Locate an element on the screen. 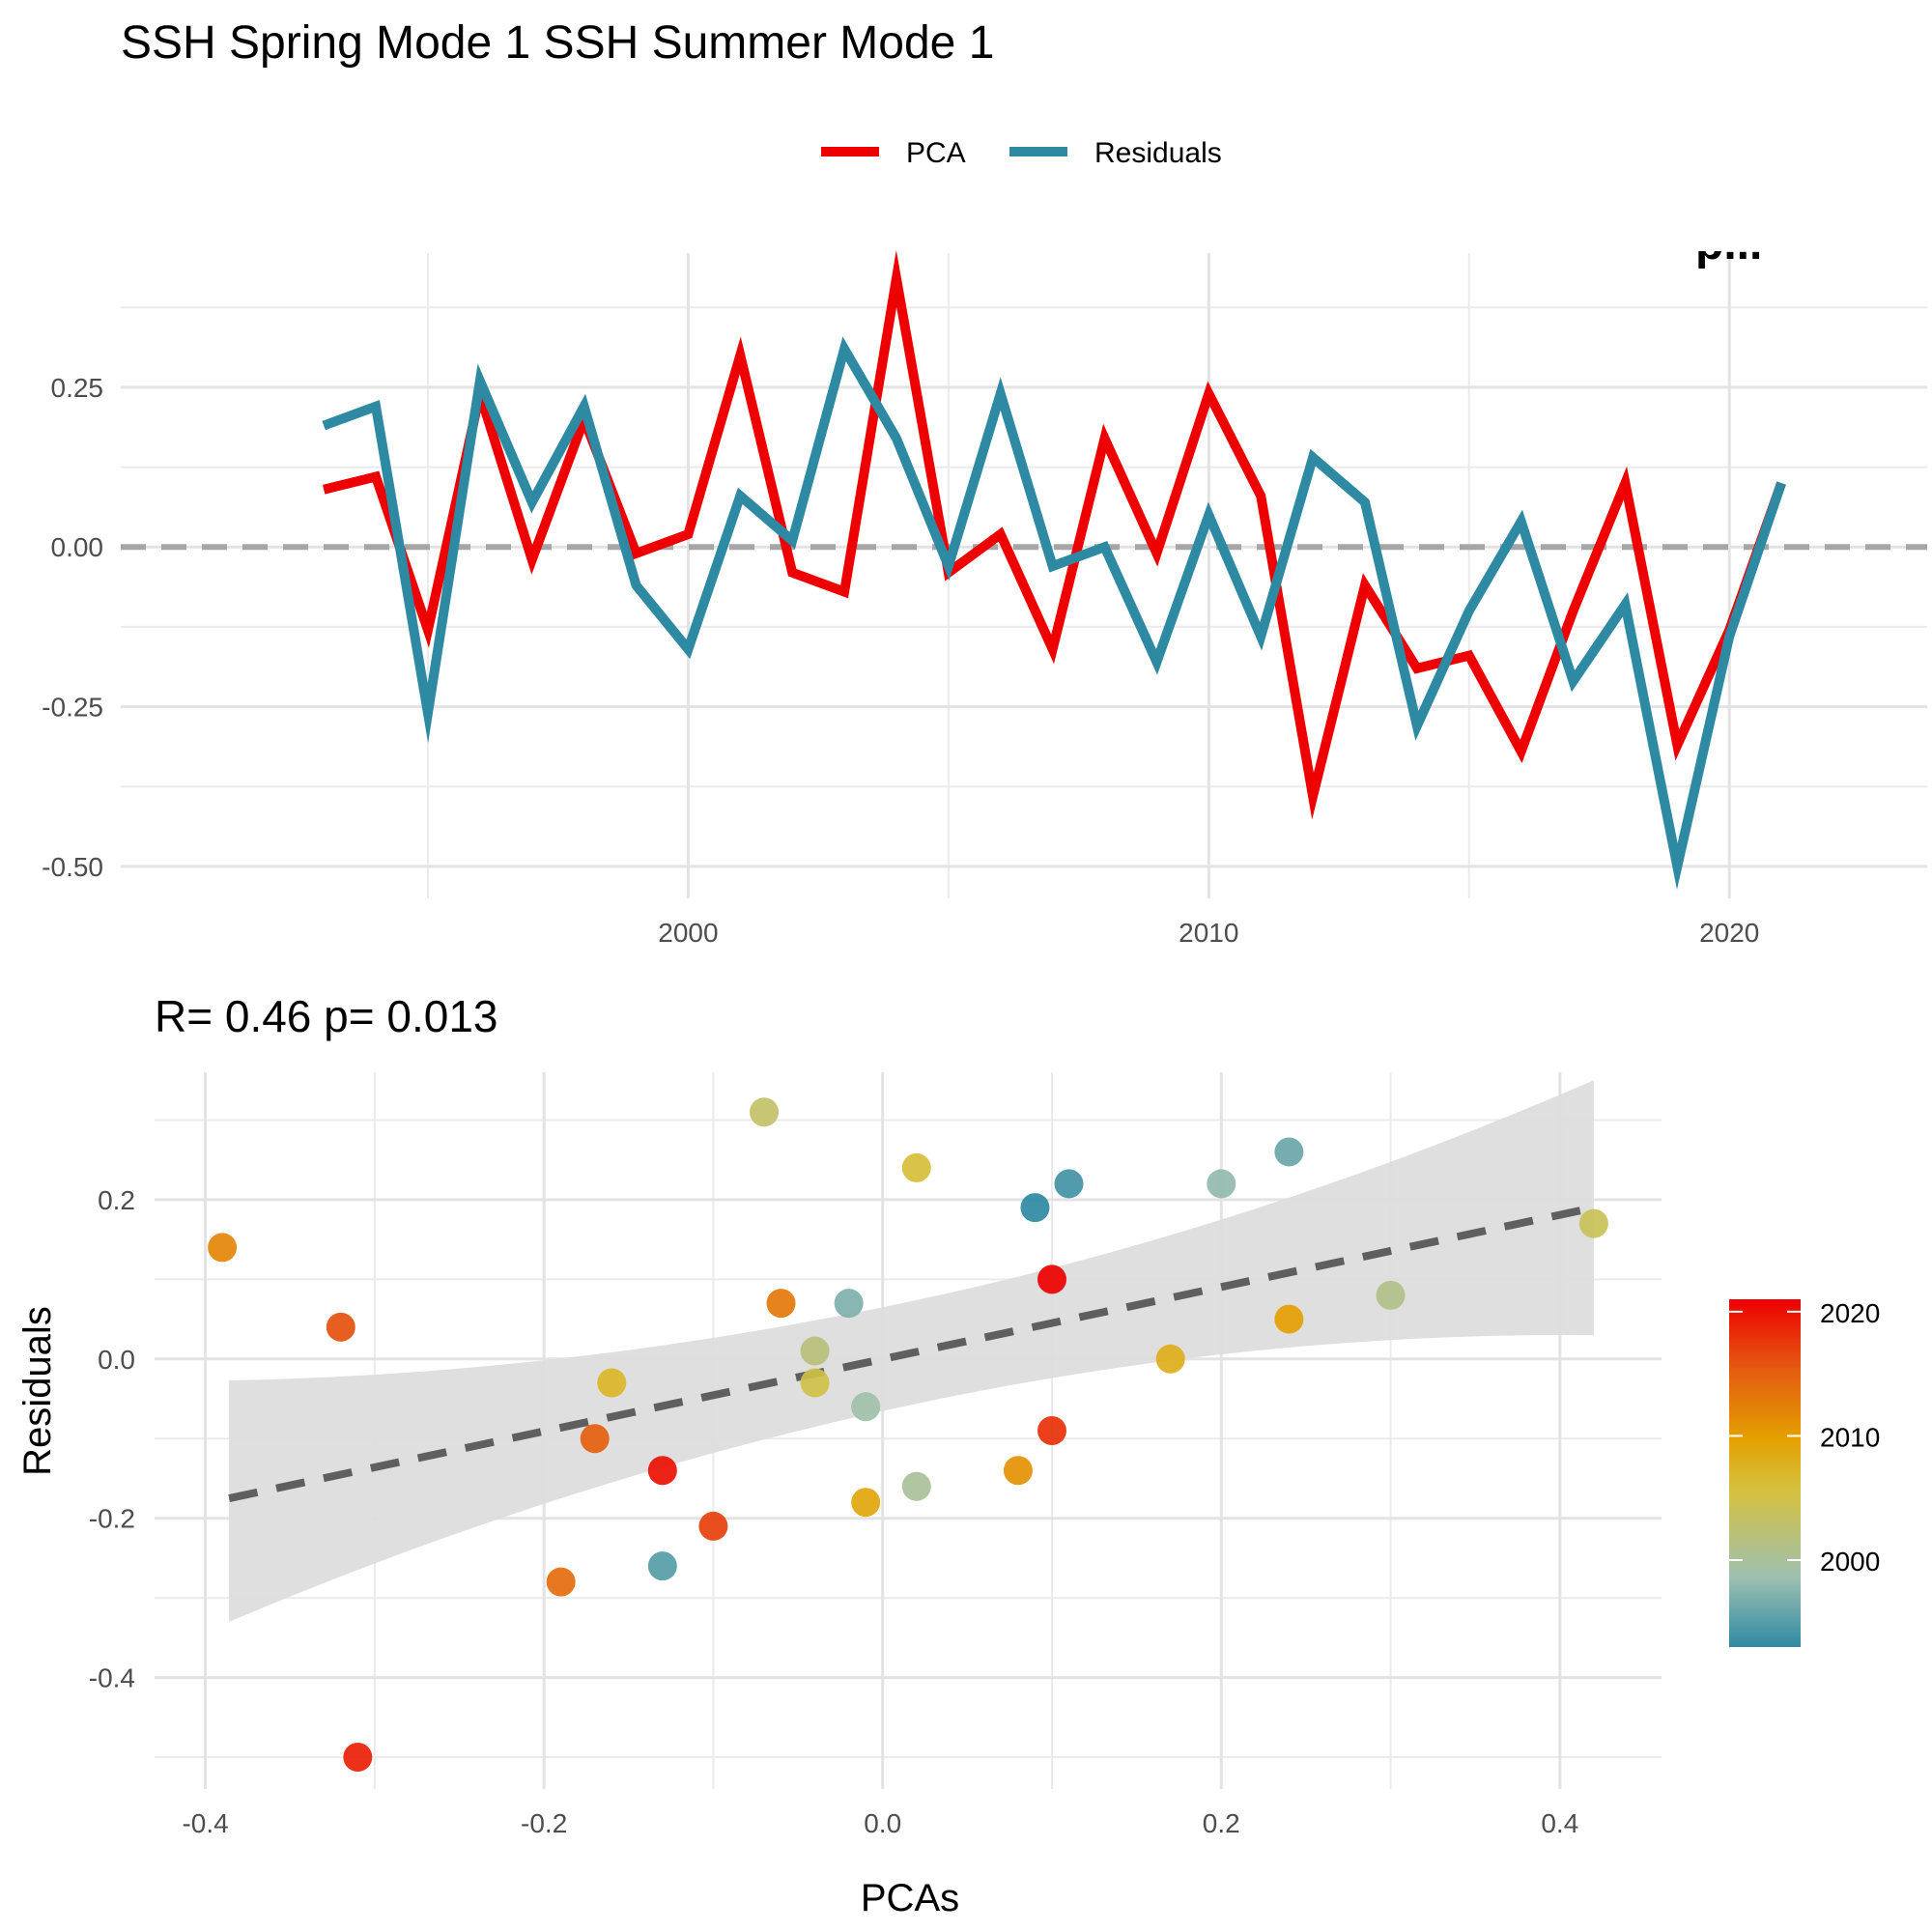 Image resolution: width=1932 pixels, height=1932 pixels. colorbar-gradient is located at coordinates (1765, 1473).